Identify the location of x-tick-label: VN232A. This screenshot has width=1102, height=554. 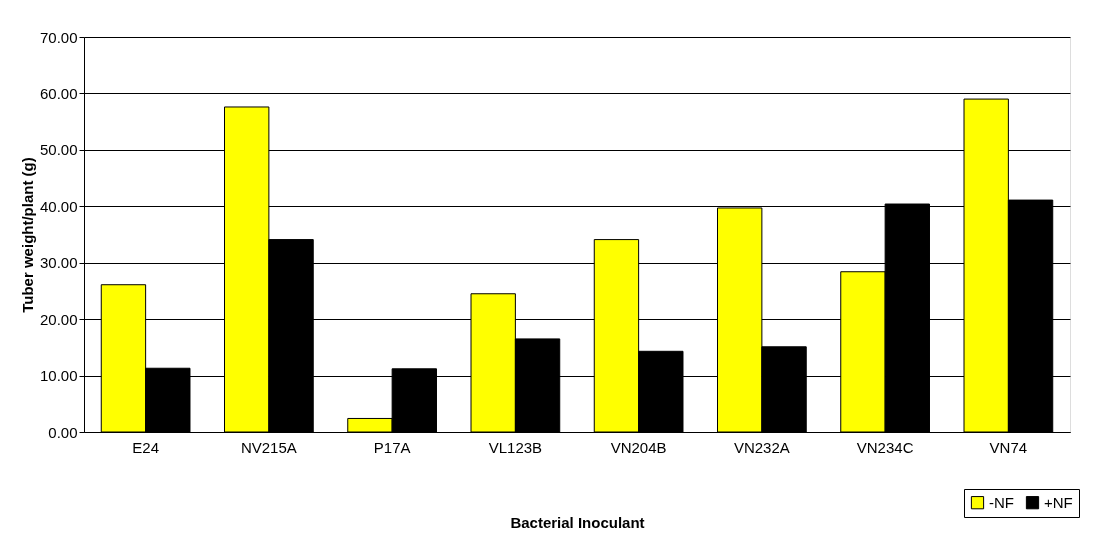
(761, 447).